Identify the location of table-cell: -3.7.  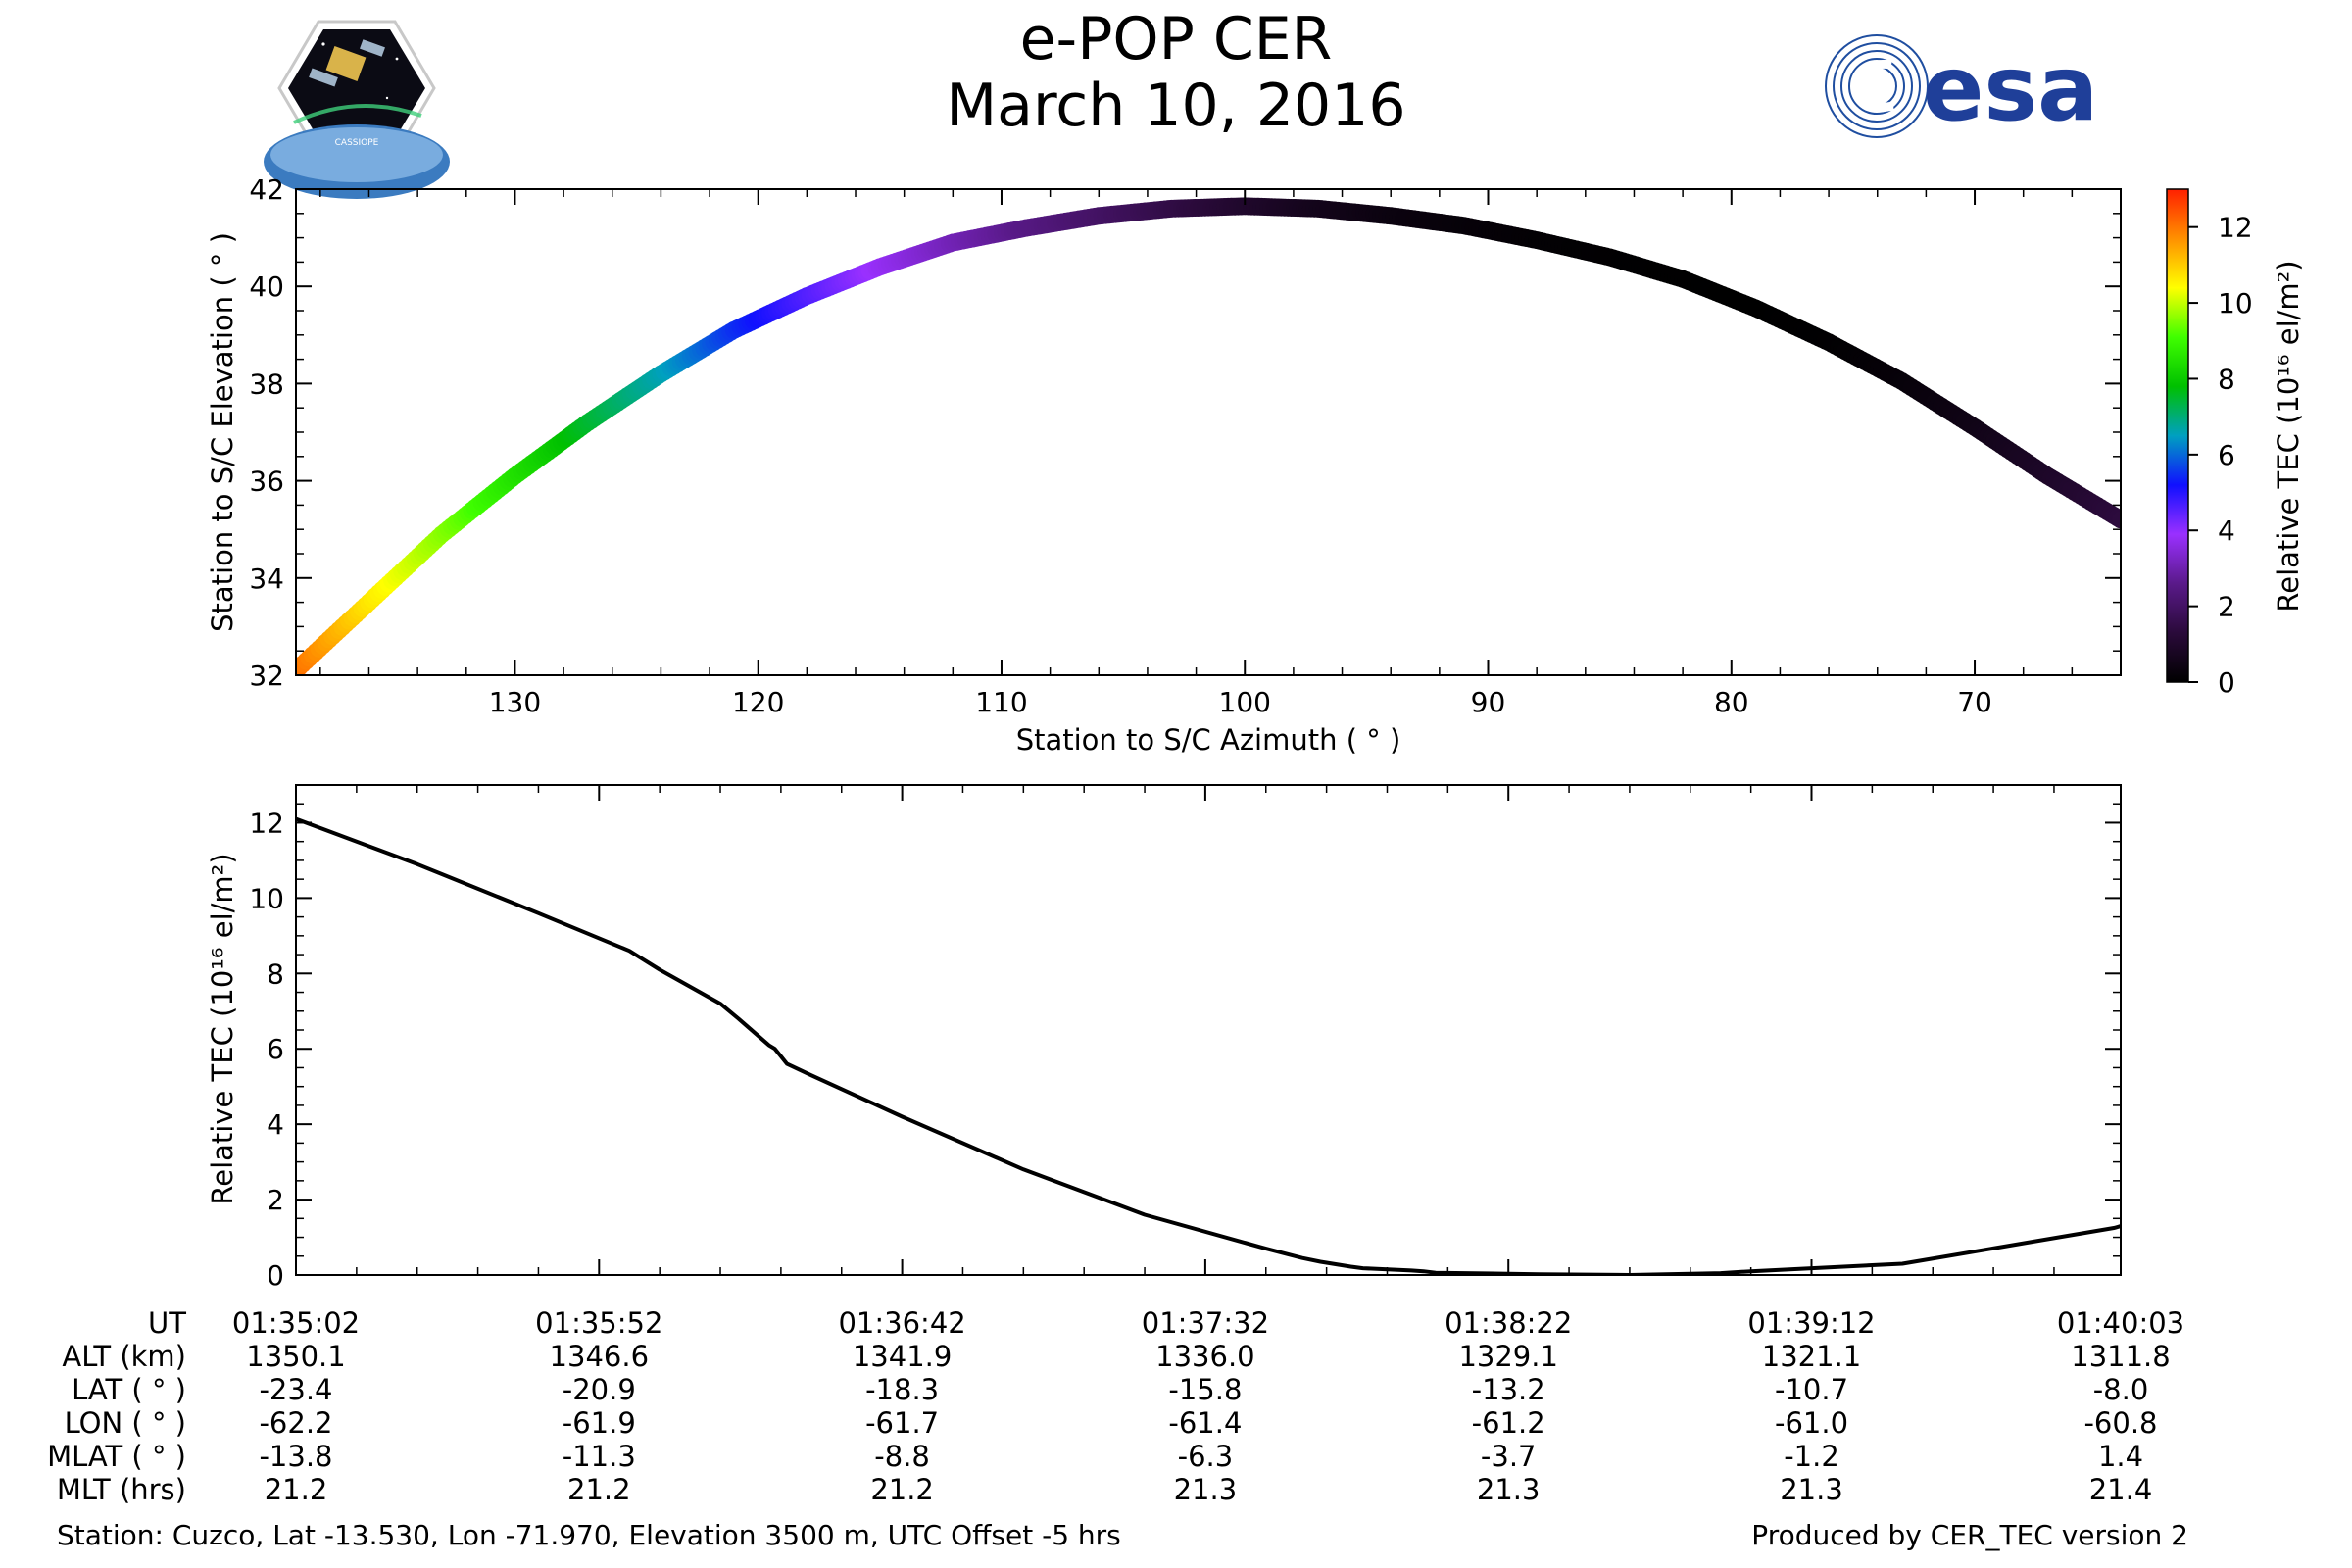
(1509, 1456).